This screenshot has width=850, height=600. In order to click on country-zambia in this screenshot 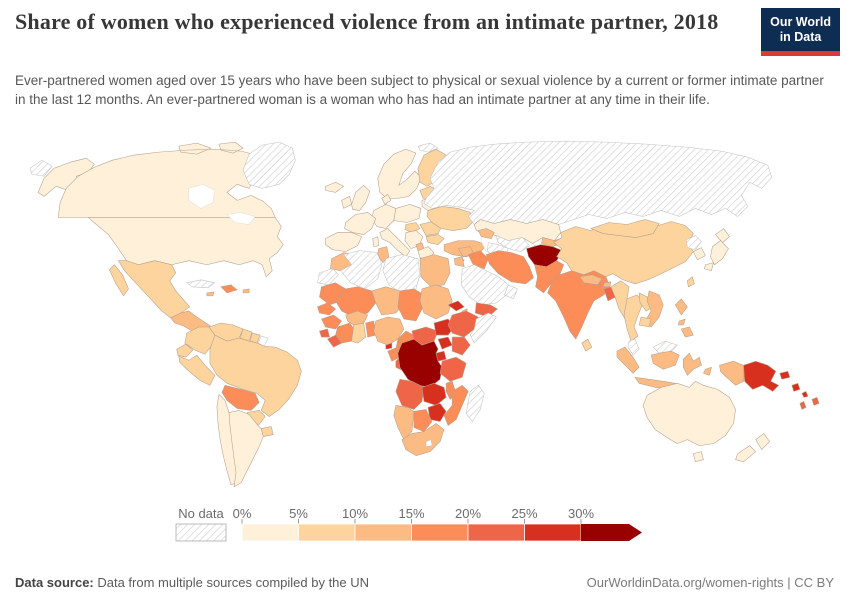, I will do `click(434, 394)`.